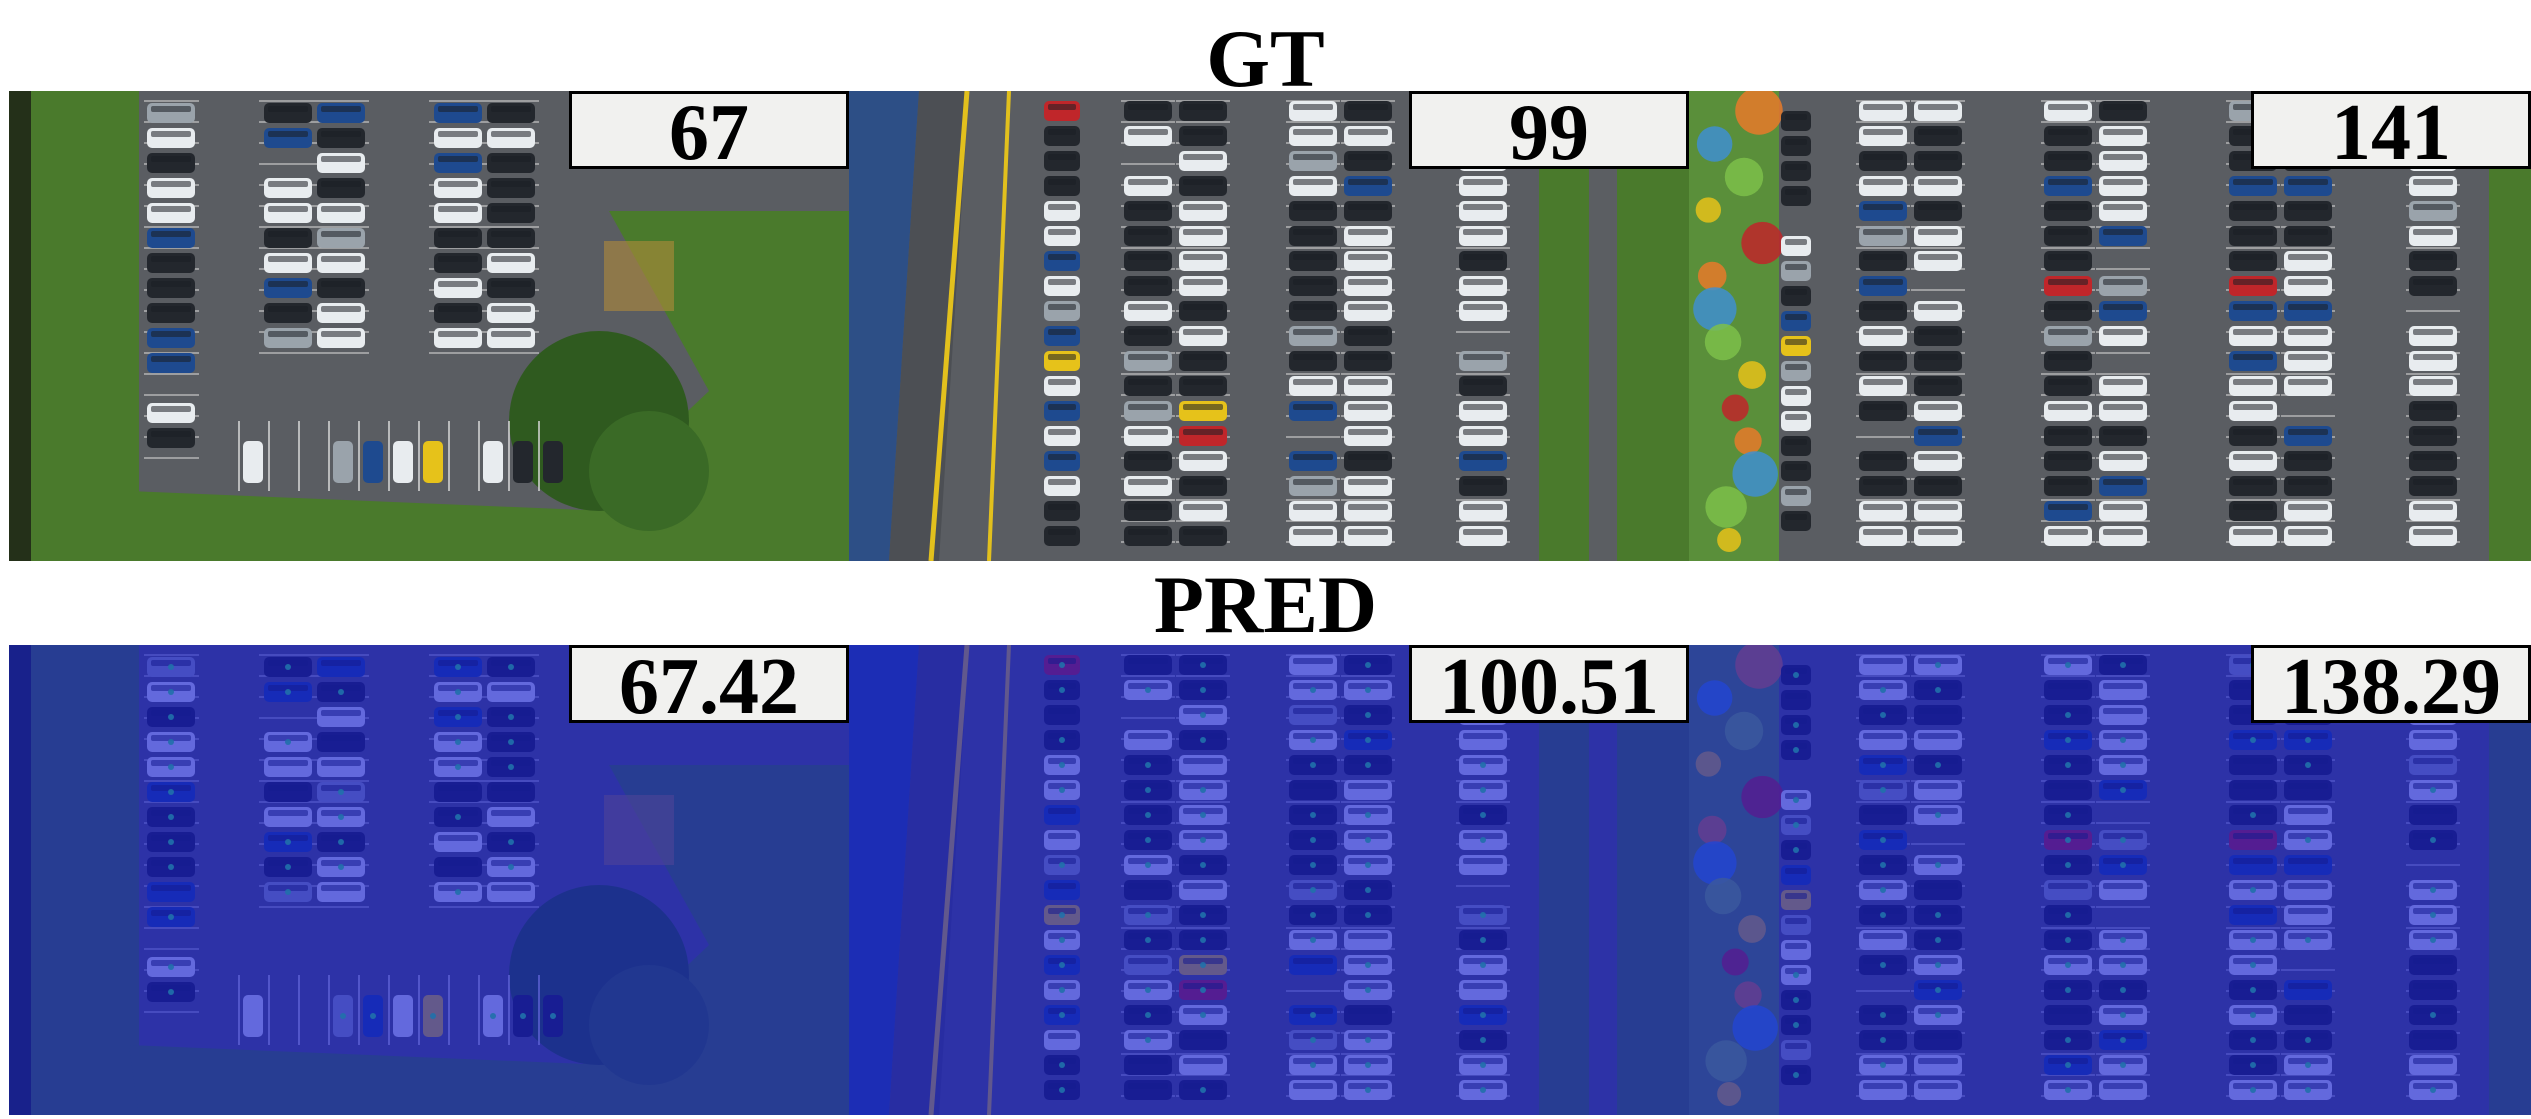 The image size is (2531, 1119). I want to click on pred-count-badge: 67.42, so click(709, 686).